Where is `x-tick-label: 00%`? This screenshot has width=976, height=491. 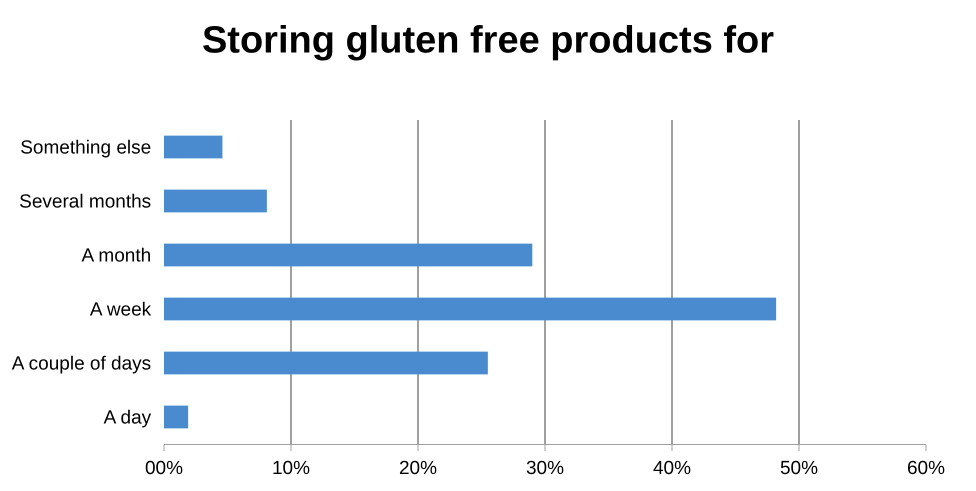 x-tick-label: 00% is located at coordinates (164, 468).